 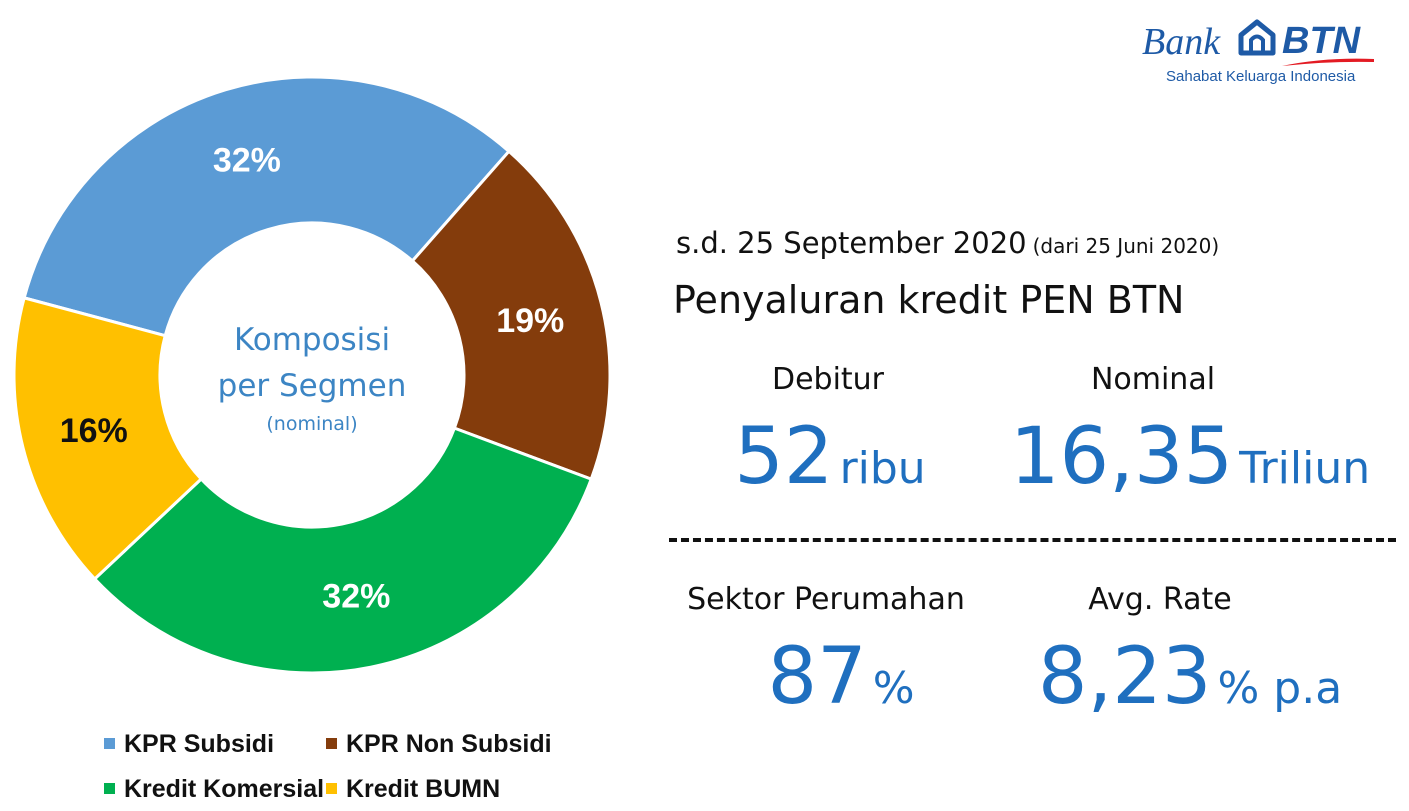 I want to click on rate-label: Avg. Rate, so click(x=1160, y=599).